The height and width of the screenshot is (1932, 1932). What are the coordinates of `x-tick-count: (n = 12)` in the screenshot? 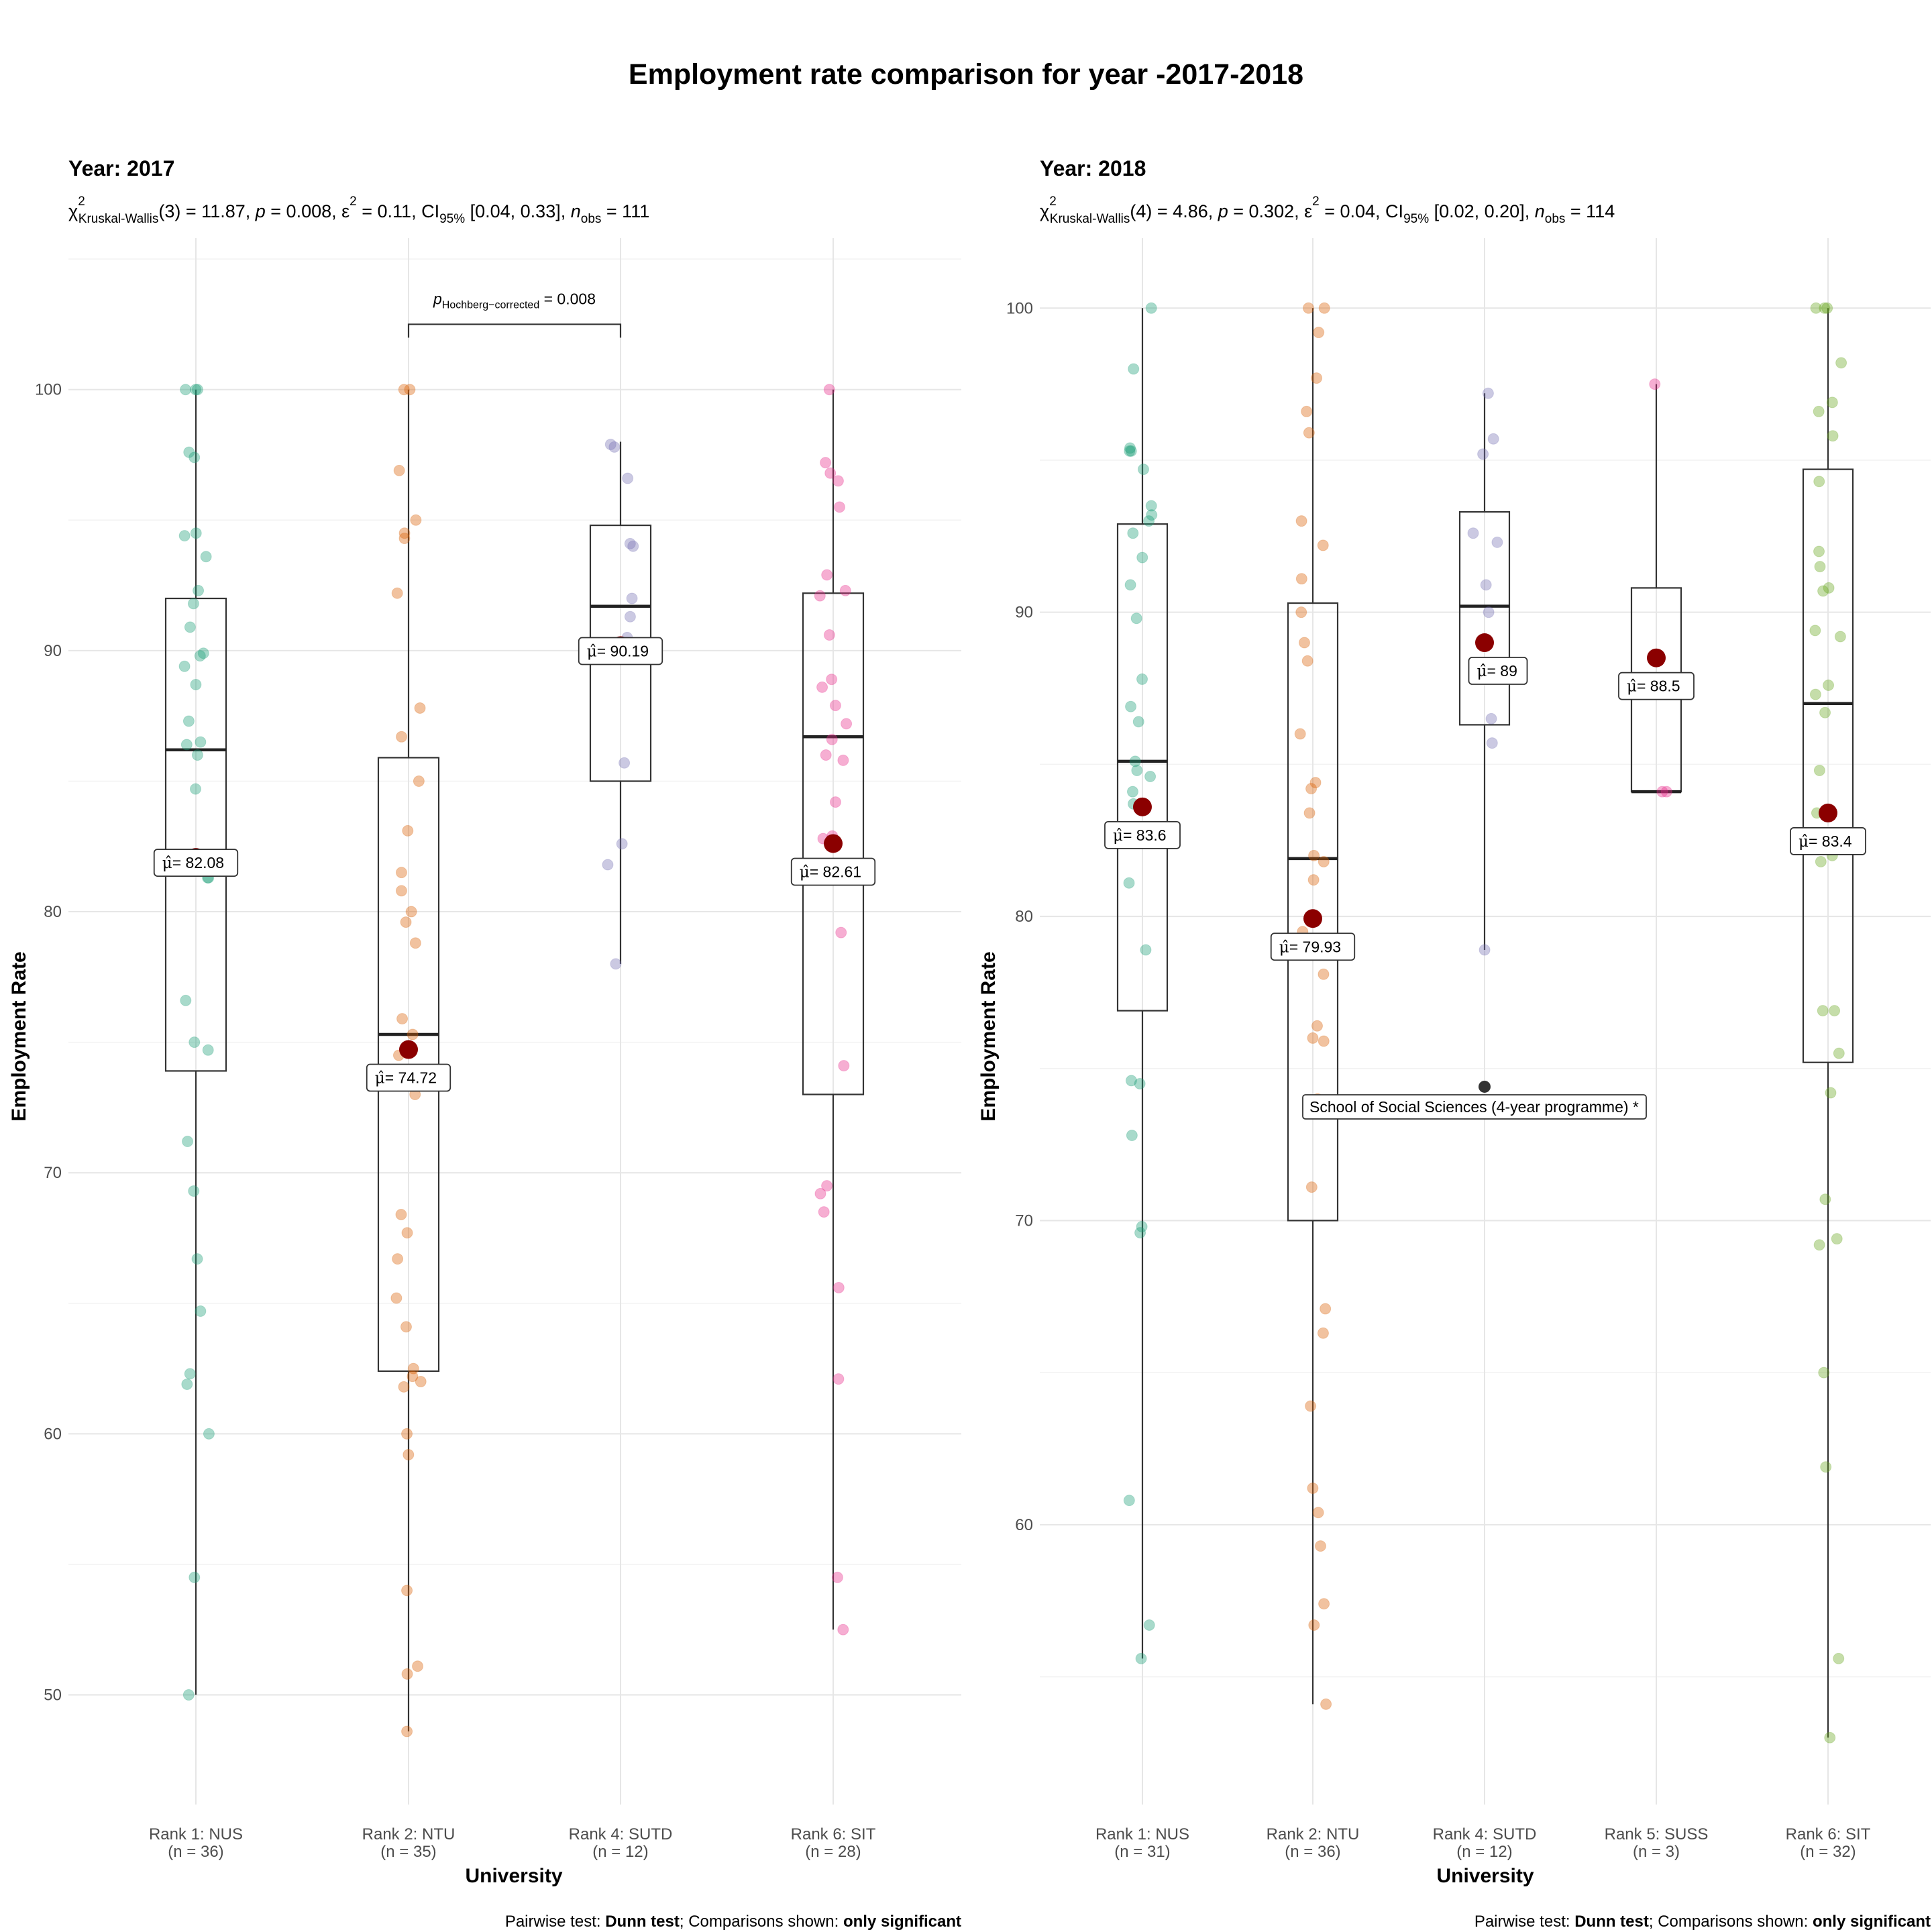 It's located at (620, 1852).